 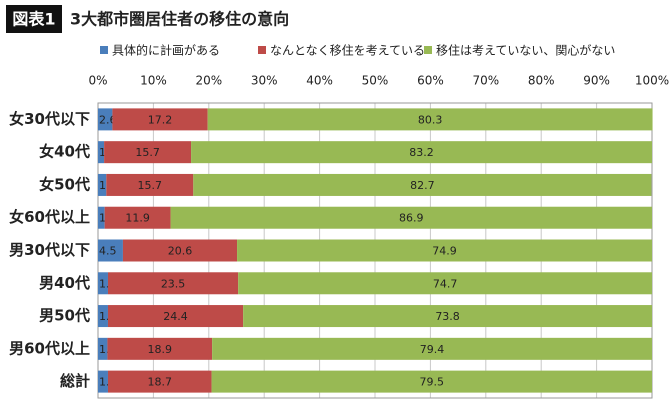 What do you see at coordinates (485, 81) in the screenshot?
I see `x-tick-label: 70%` at bounding box center [485, 81].